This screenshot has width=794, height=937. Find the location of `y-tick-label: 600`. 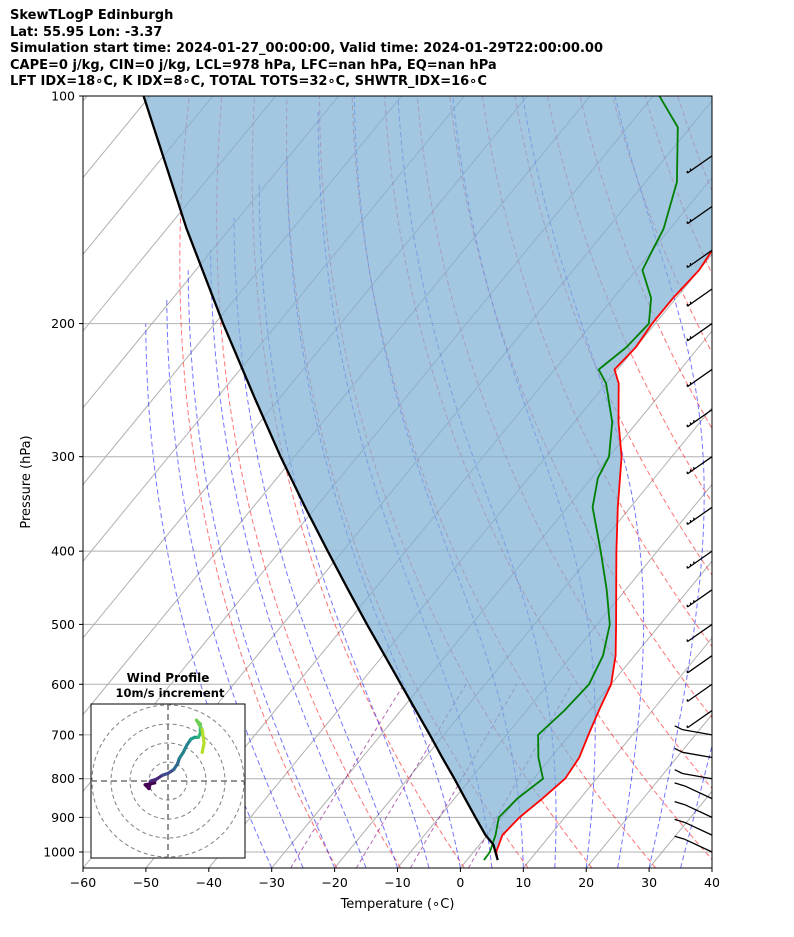

y-tick-label: 600 is located at coordinates (63, 684).